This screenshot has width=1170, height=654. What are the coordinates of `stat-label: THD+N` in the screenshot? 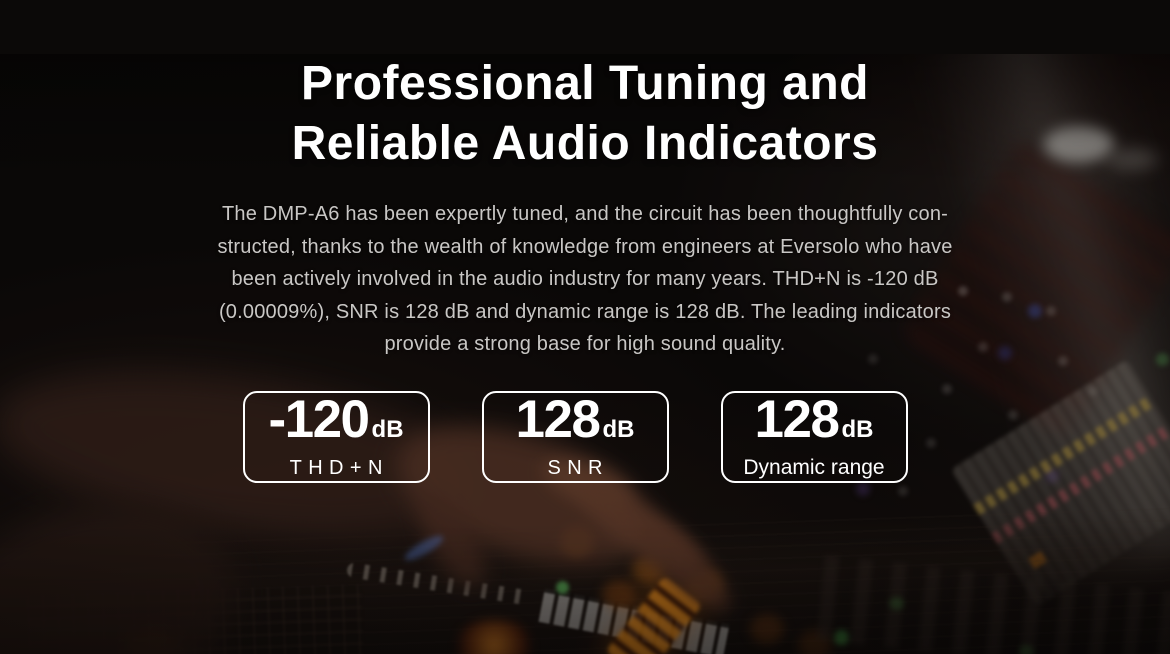 It's located at (339, 467).